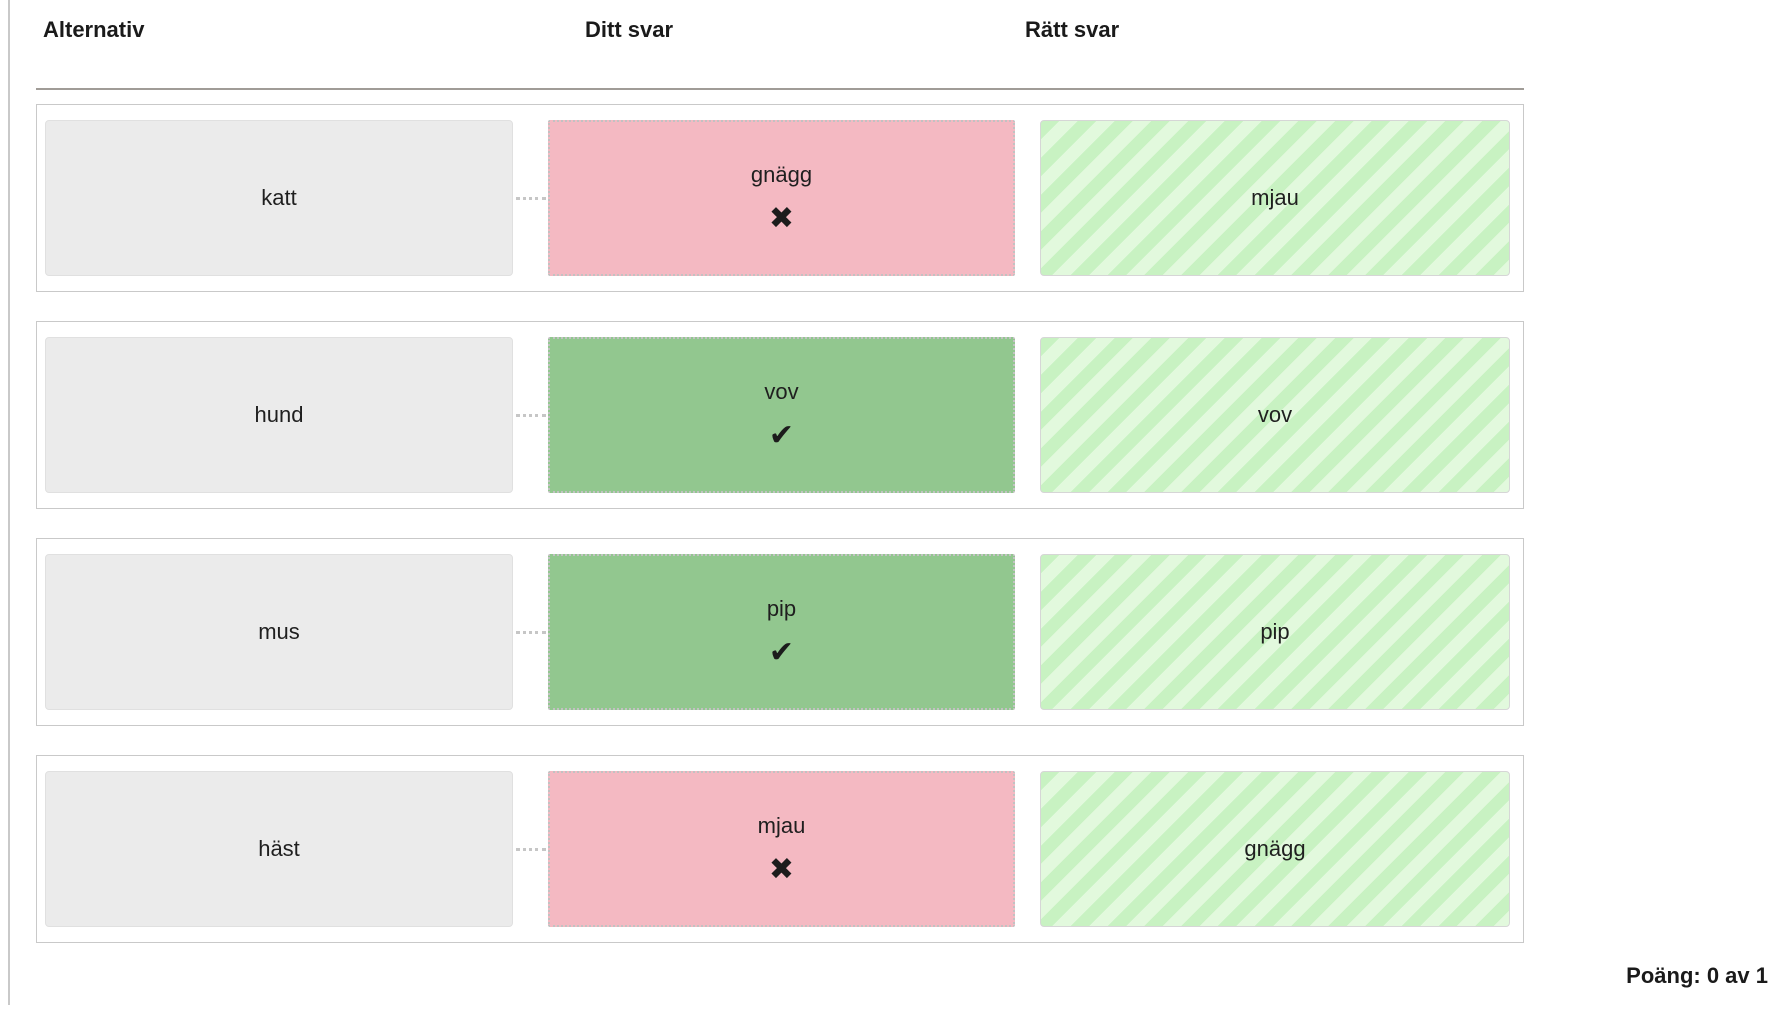 The width and height of the screenshot is (1792, 1018). Describe the element at coordinates (9, 502) in the screenshot. I see `page-left-border` at that location.